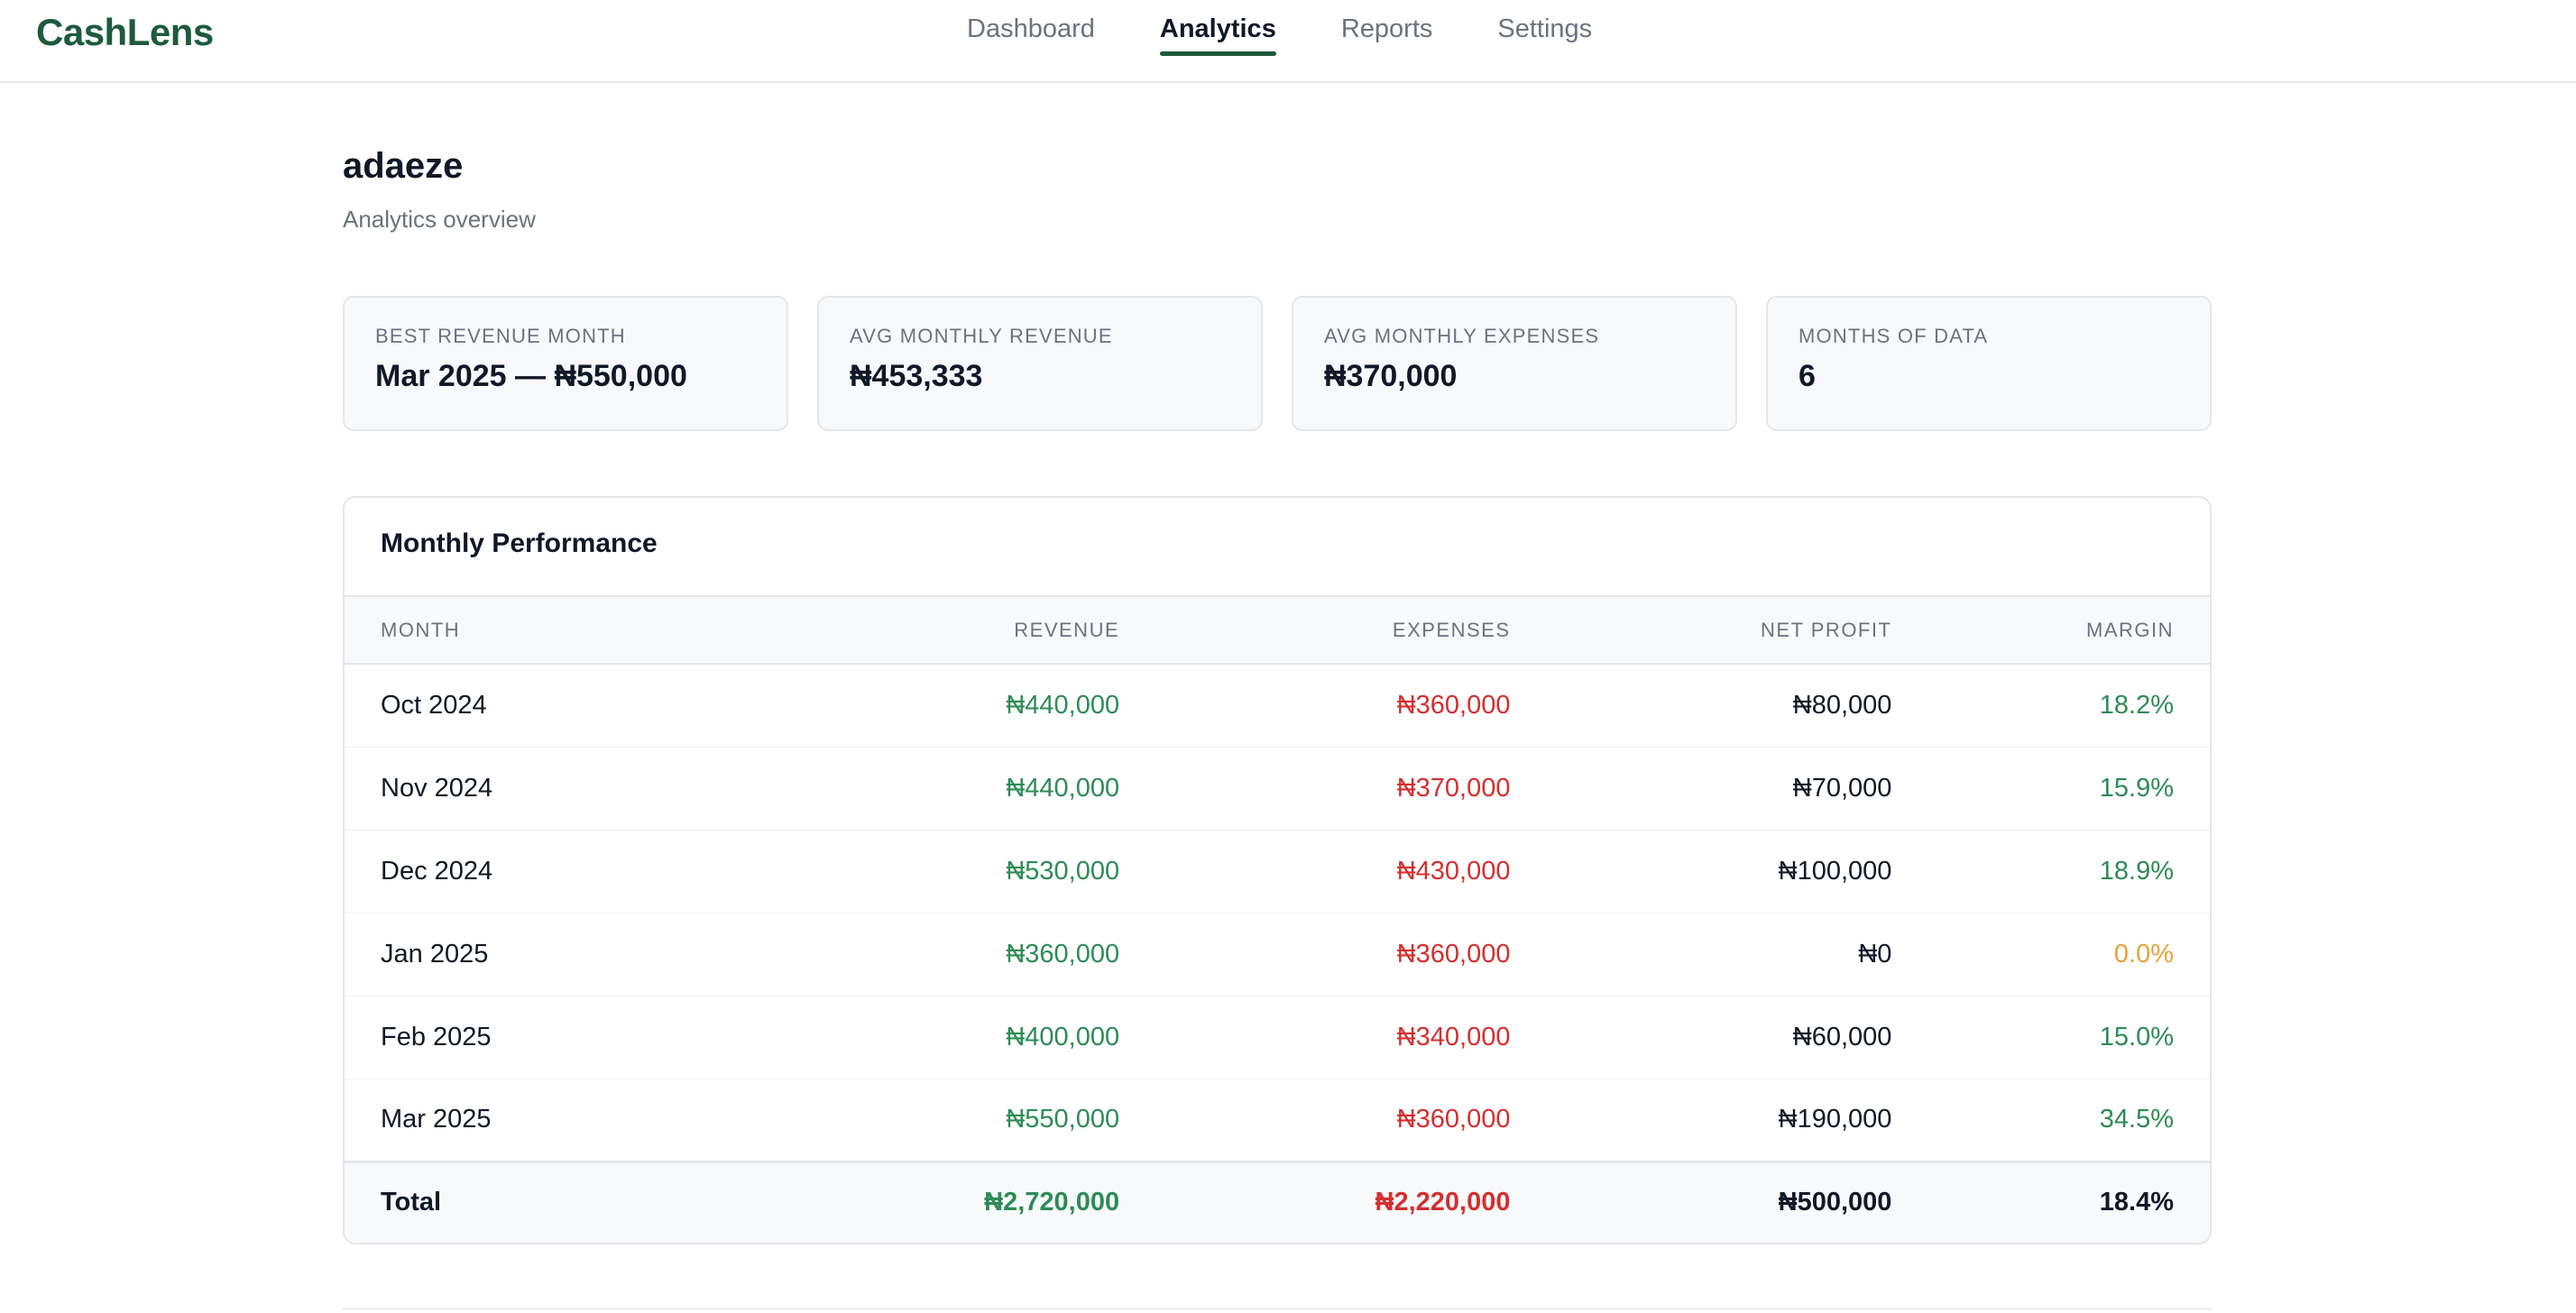  Describe the element at coordinates (1545, 29) in the screenshot. I see `nav-settings: Settings` at that location.